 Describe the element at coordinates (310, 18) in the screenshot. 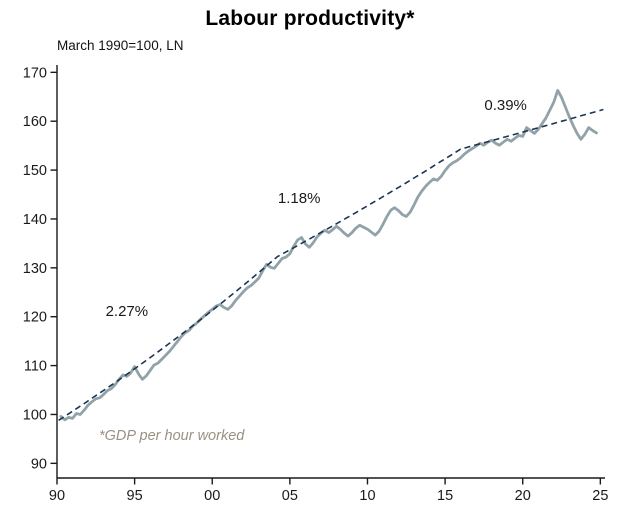

I see `chart-title: Labour productivity*` at that location.